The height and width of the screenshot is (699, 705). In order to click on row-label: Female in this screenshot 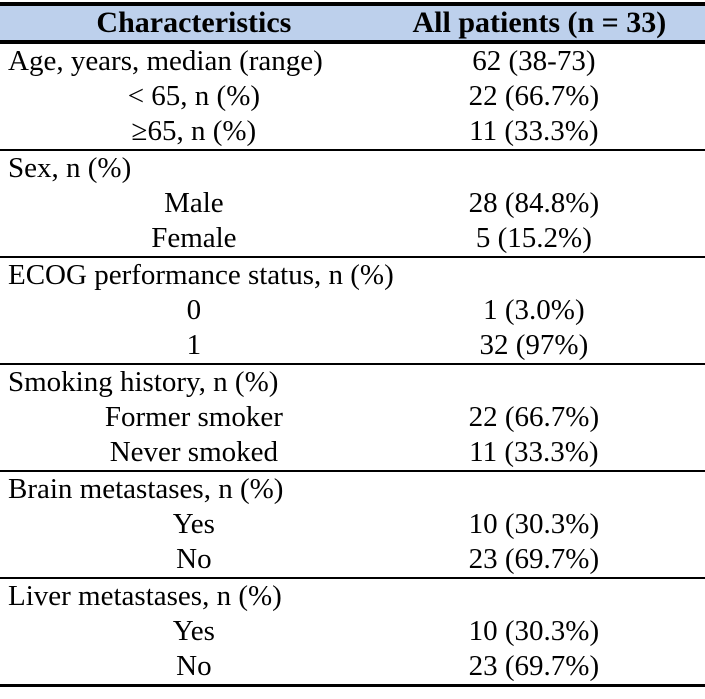, I will do `click(194, 238)`.